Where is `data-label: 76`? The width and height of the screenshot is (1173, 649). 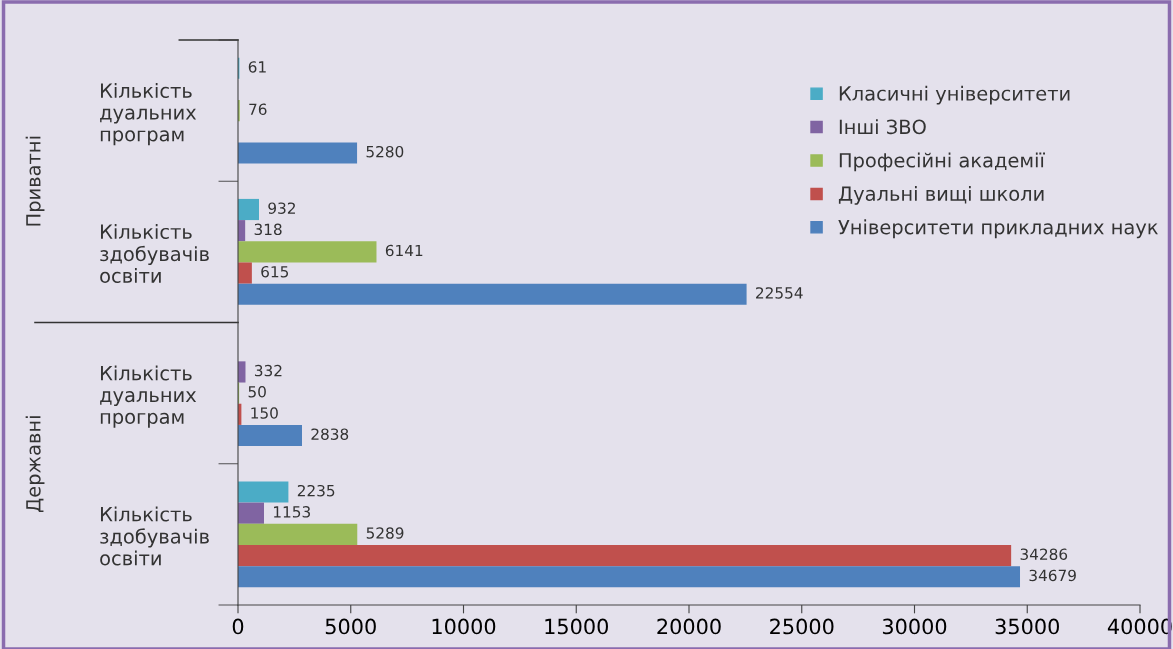 data-label: 76 is located at coordinates (258, 109).